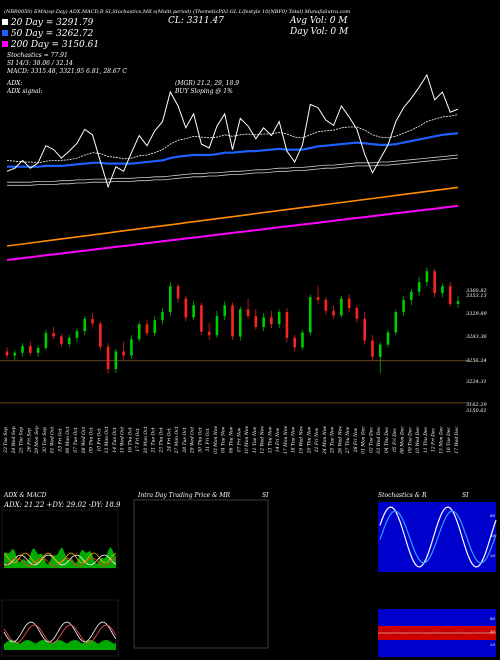 Image resolution: width=500 pixels, height=660 pixels. Describe the element at coordinates (270, 439) in the screenshot. I see `date-label-34: 13 Thu Nov` at that location.